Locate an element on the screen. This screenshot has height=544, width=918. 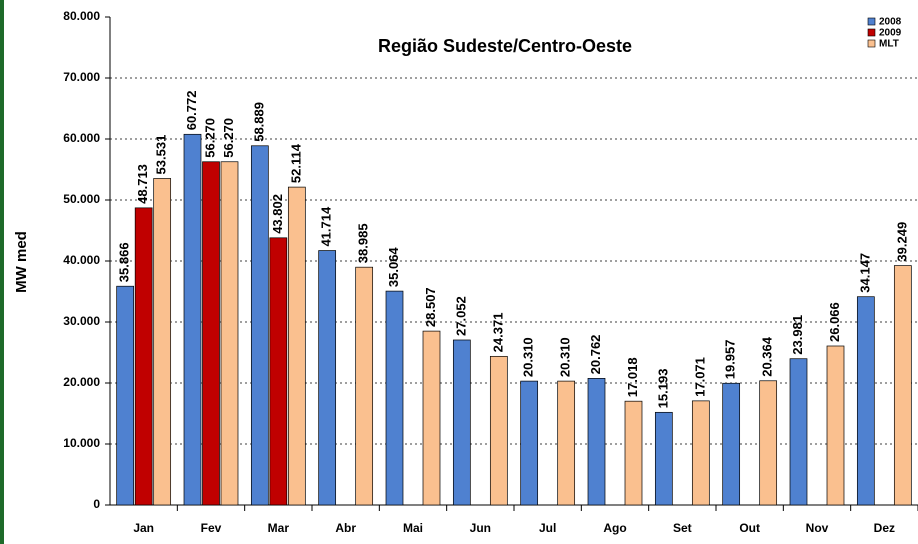
data-label: 60.772 is located at coordinates (191, 111).